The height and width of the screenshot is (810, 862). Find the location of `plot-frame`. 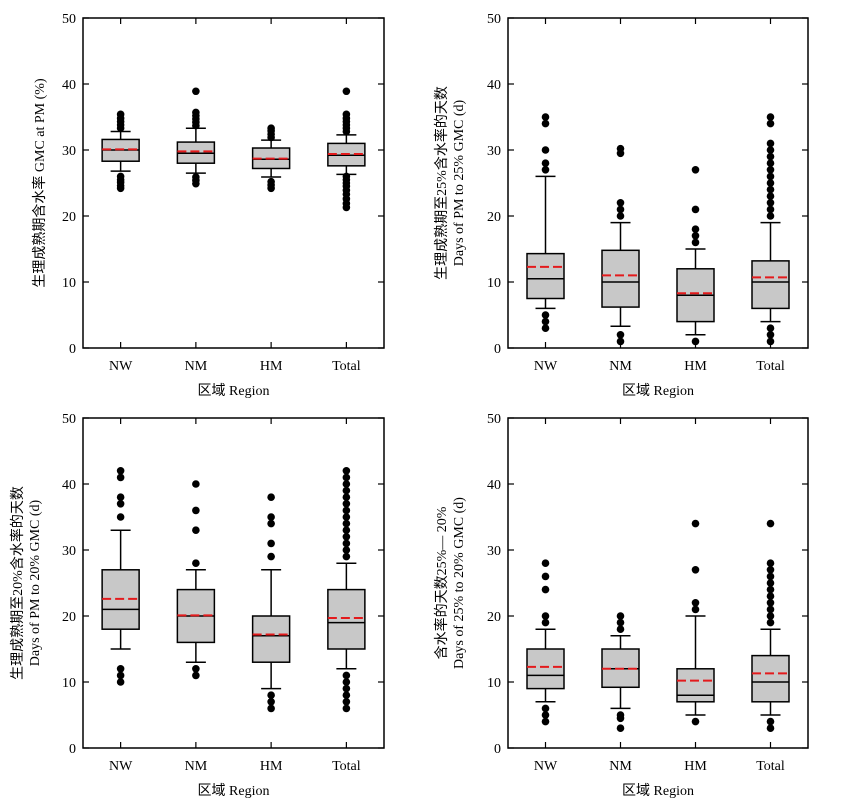

plot-frame is located at coordinates (233, 583).